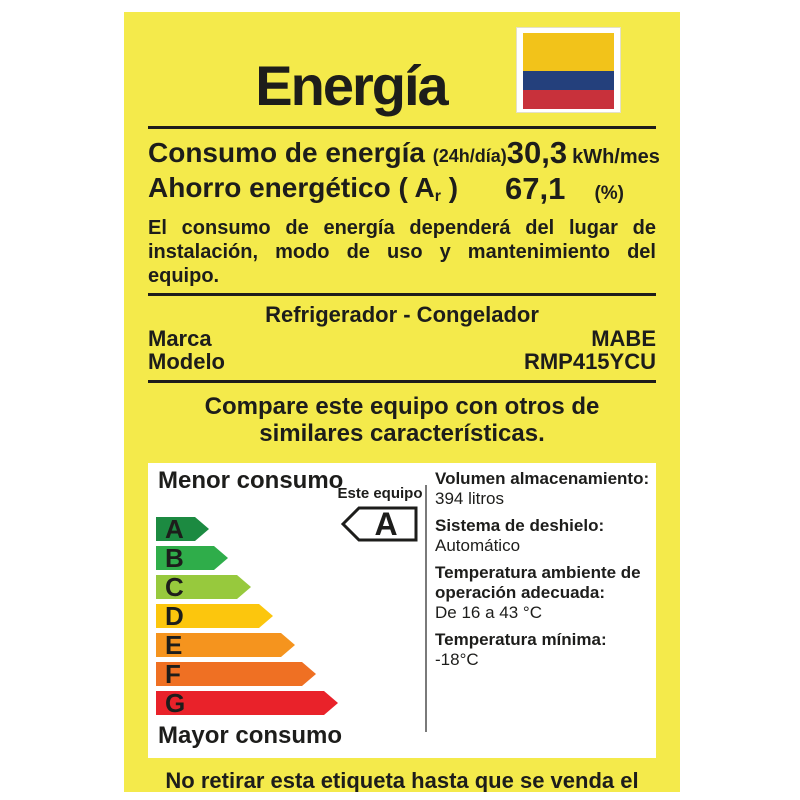  Describe the element at coordinates (174, 529) in the screenshot. I see `grade-letter: A` at that location.